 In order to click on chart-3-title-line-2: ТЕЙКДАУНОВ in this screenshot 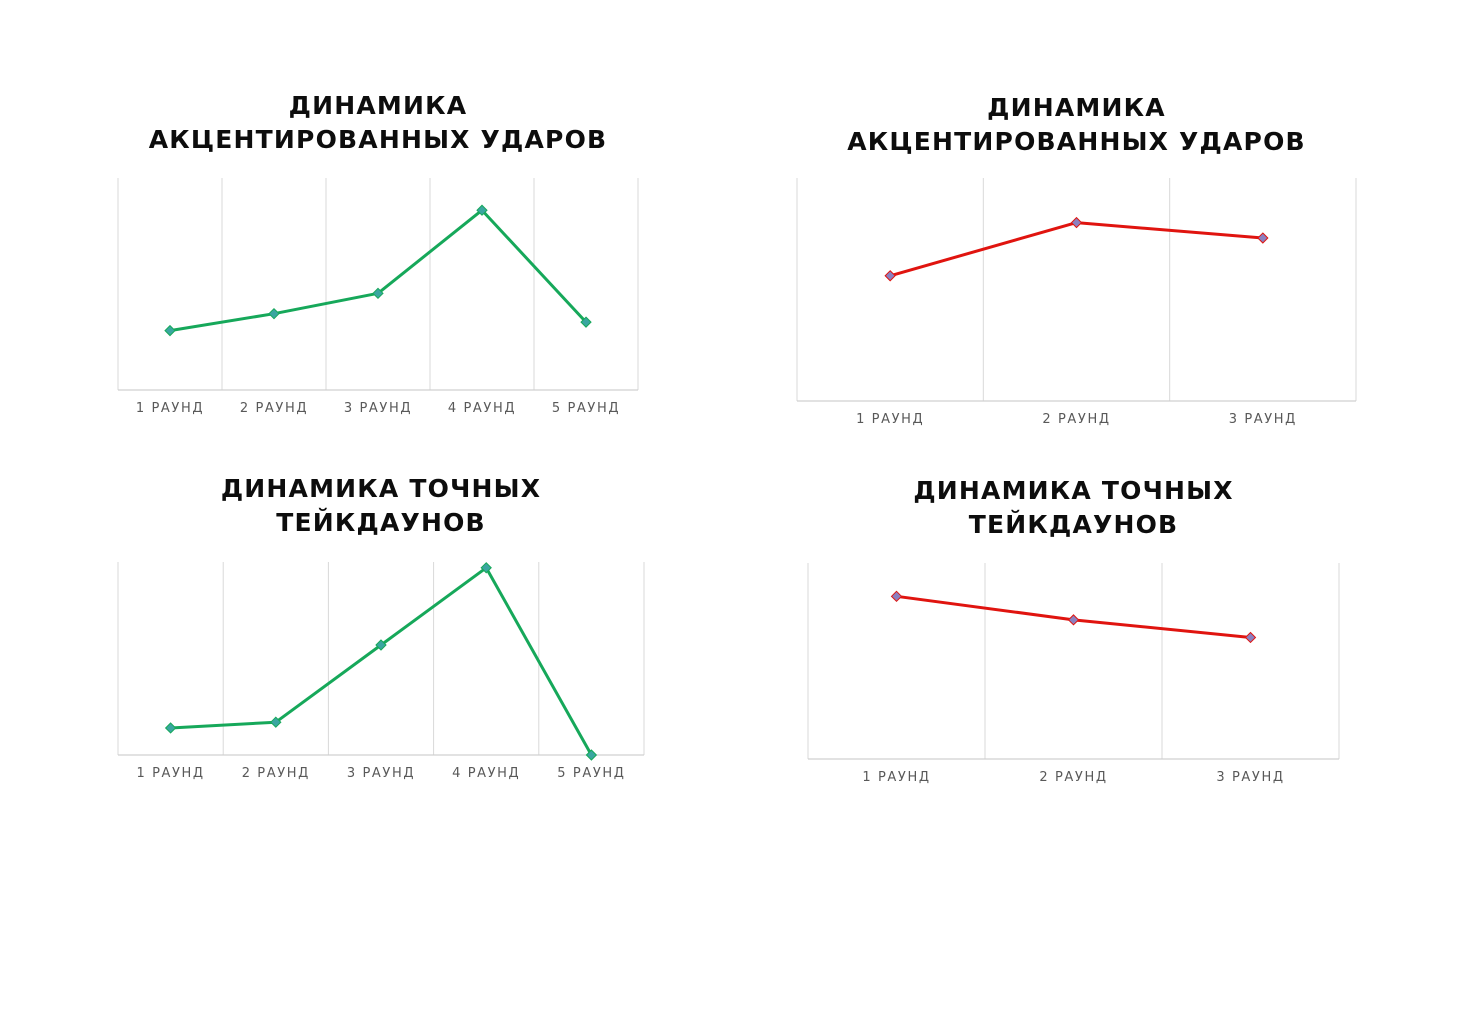, I will do `click(381, 522)`.